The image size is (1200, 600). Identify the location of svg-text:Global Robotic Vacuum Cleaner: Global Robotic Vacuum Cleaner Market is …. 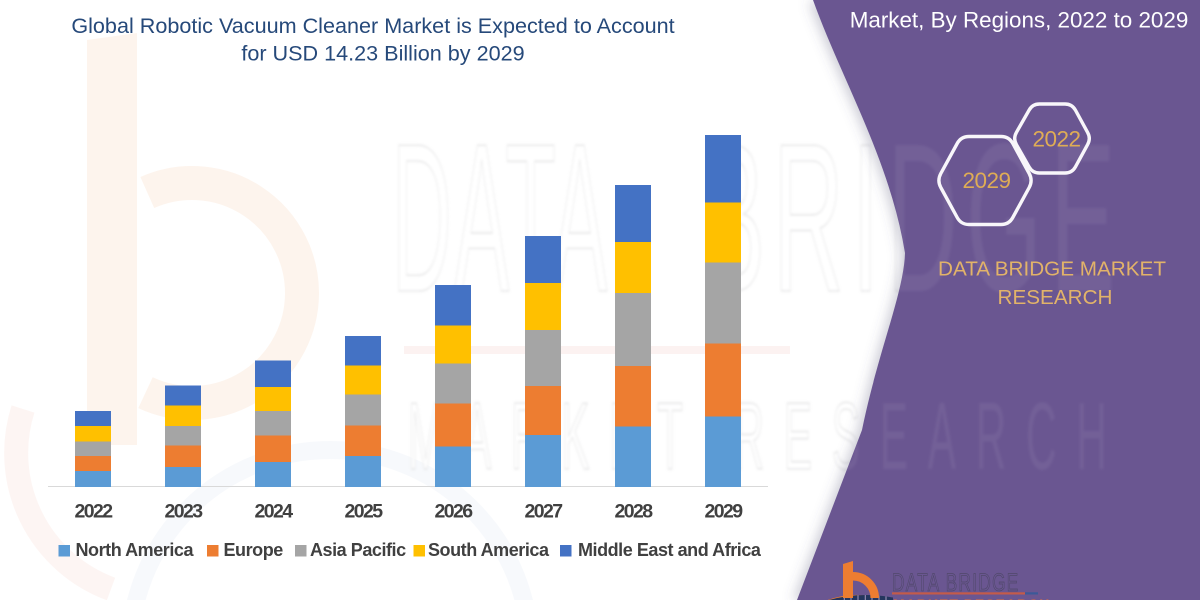
(372, 25).